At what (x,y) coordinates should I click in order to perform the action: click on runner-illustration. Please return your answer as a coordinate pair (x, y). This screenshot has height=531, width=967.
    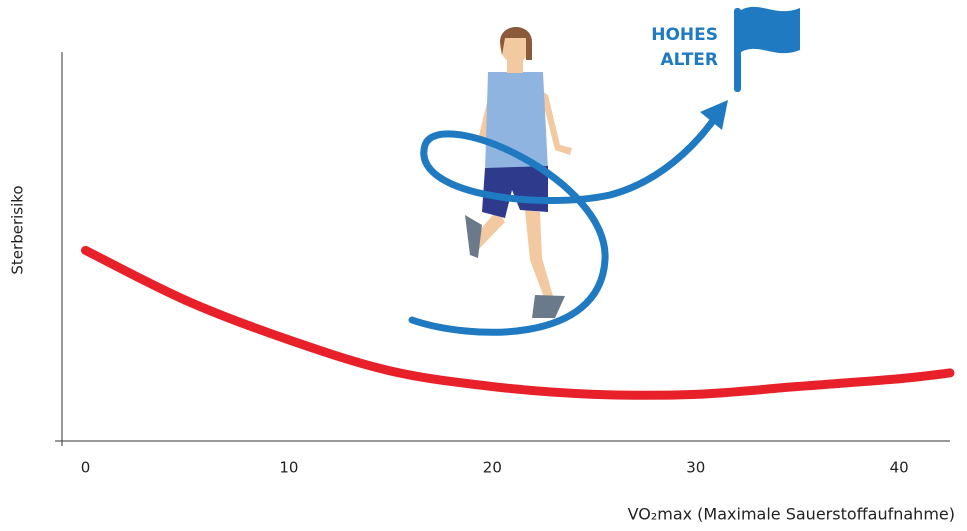
    Looking at the image, I should click on (518, 172).